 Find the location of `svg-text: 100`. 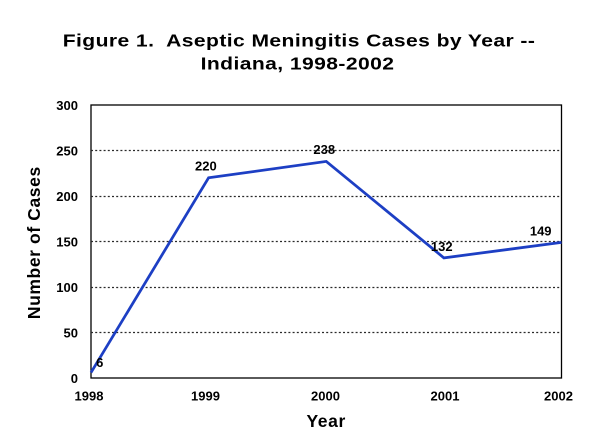

svg-text: 100 is located at coordinates (67, 287).